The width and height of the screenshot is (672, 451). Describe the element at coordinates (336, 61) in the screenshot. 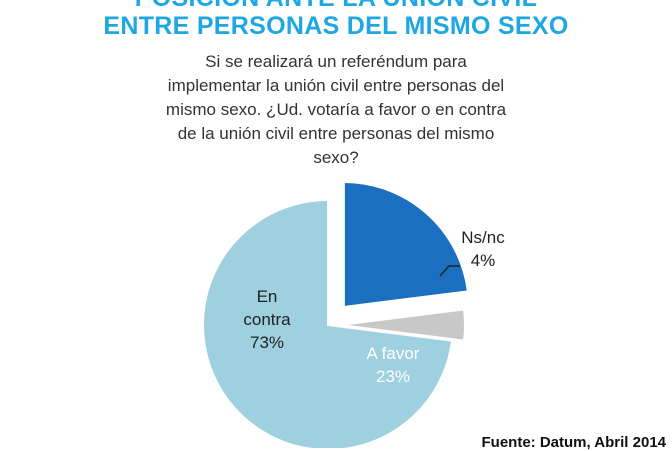

I see `question-line: Si se realizará un referéndum para` at that location.